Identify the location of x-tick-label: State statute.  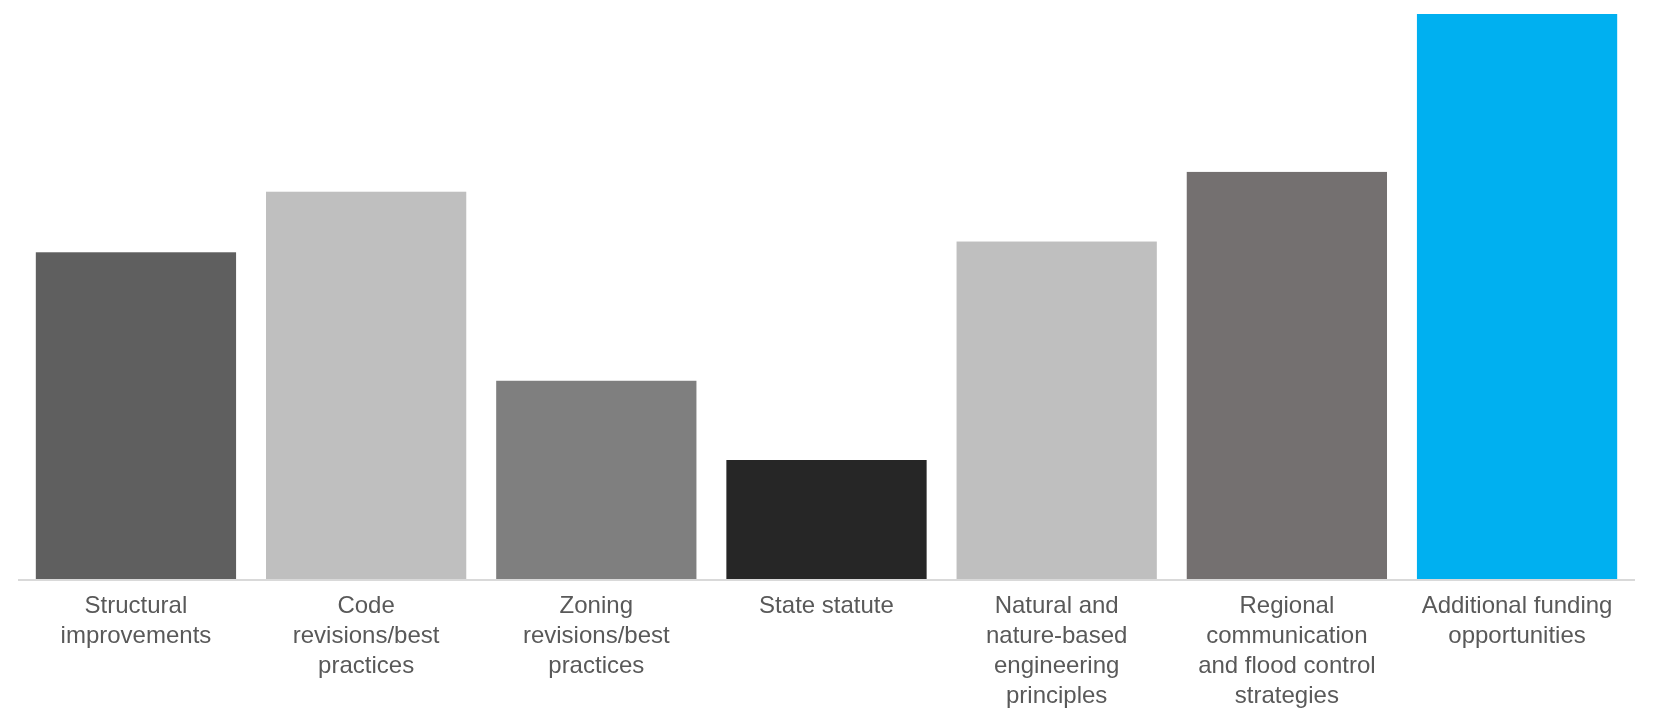
(826, 605).